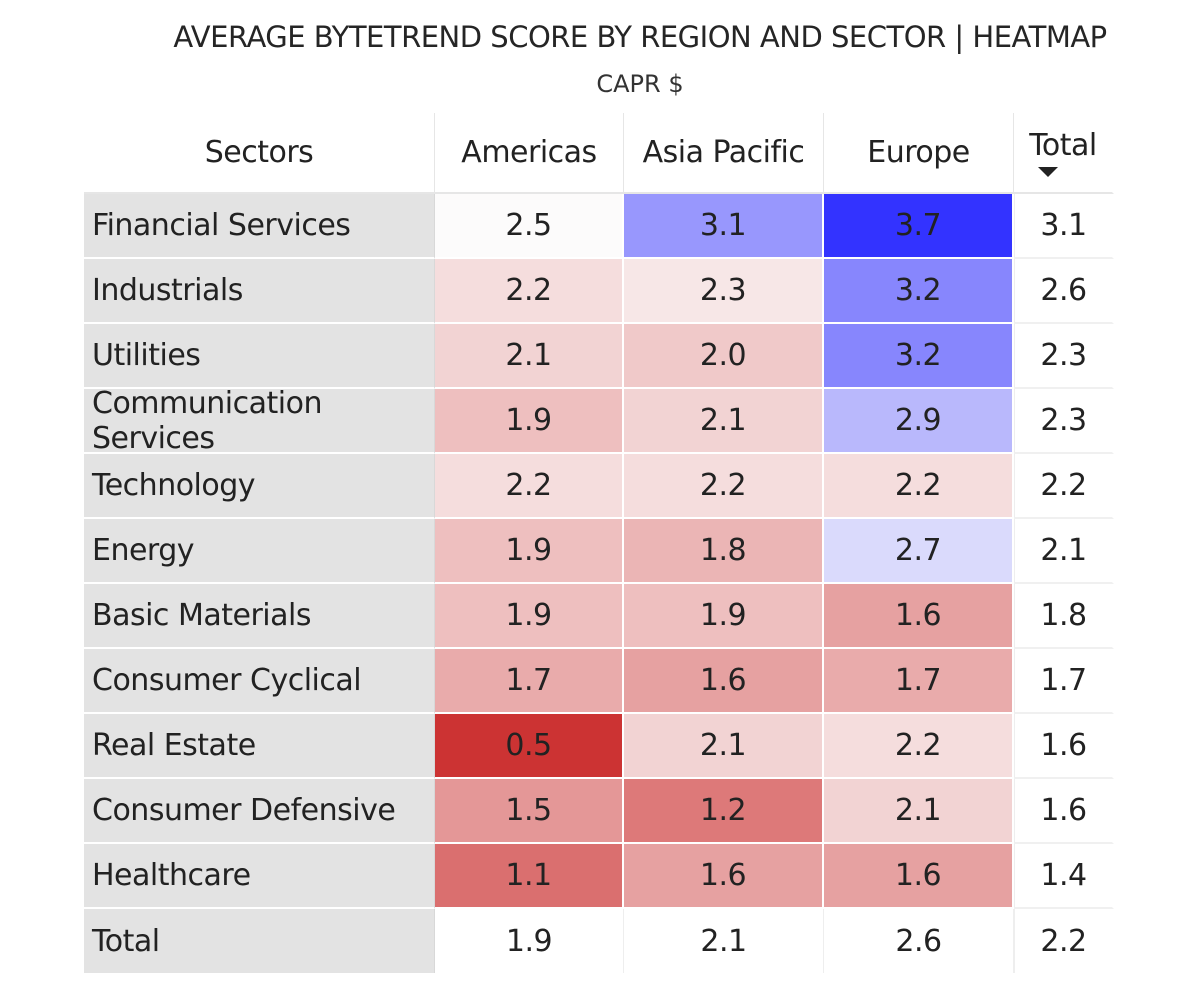  I want to click on row-total: 1.8, so click(1064, 616).